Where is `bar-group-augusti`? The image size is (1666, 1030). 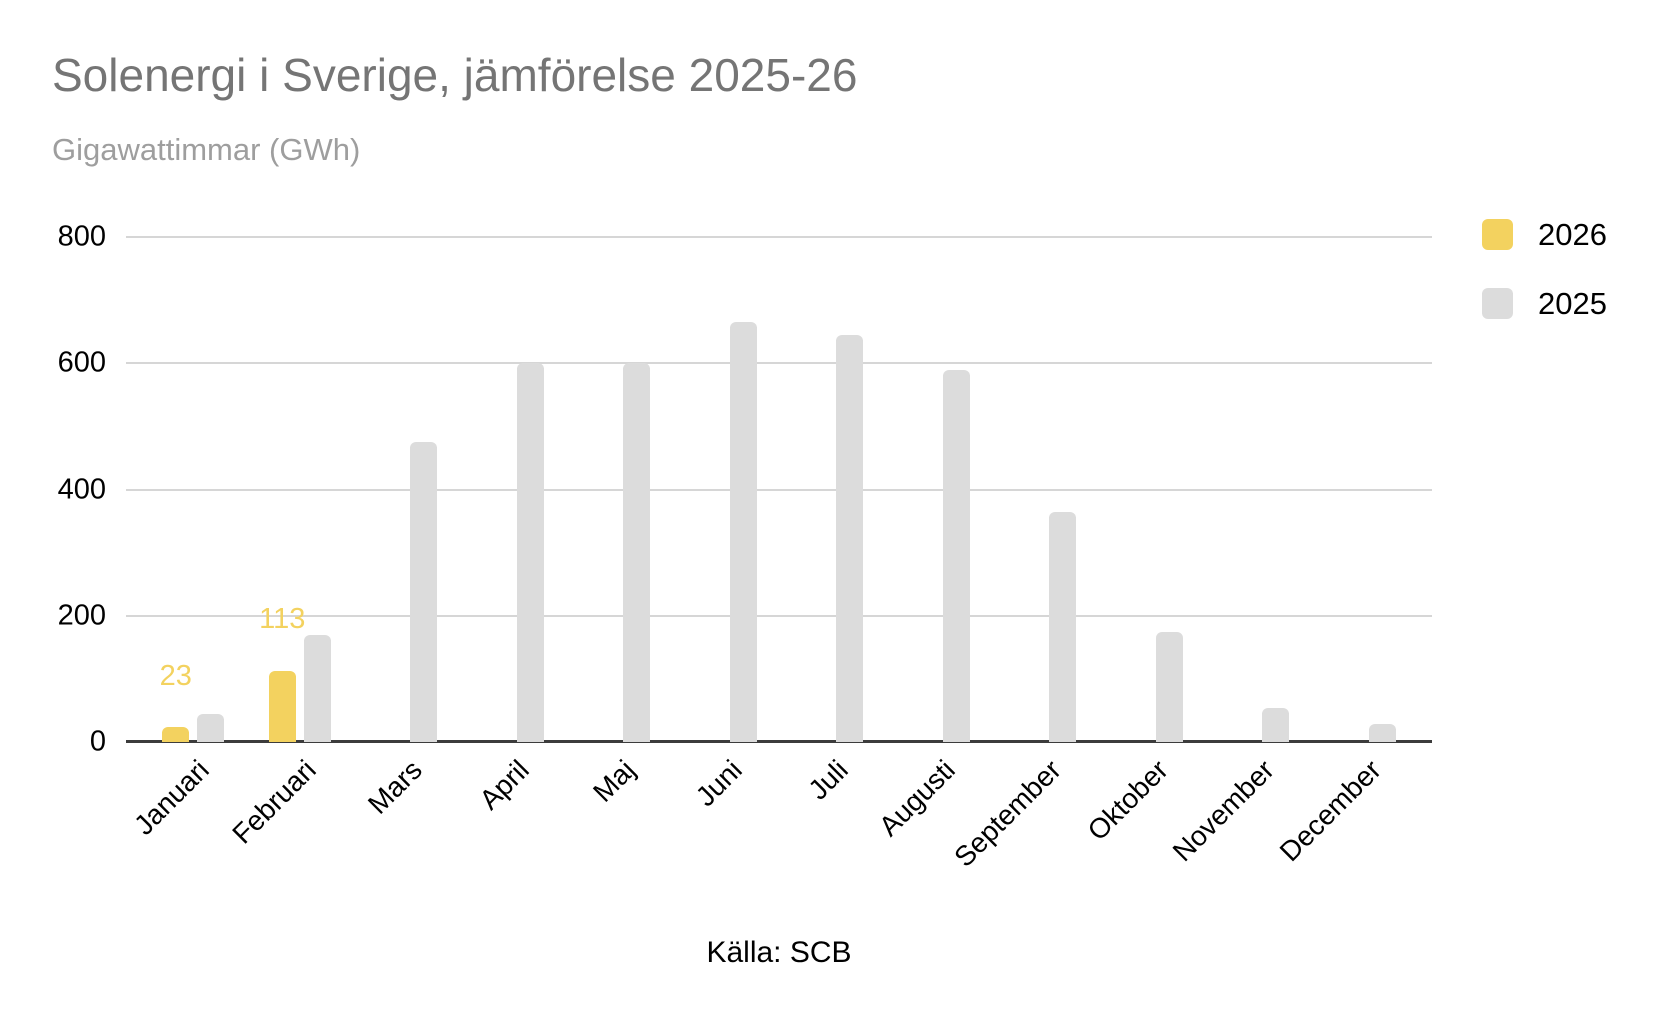 bar-group-augusti is located at coordinates (939, 489).